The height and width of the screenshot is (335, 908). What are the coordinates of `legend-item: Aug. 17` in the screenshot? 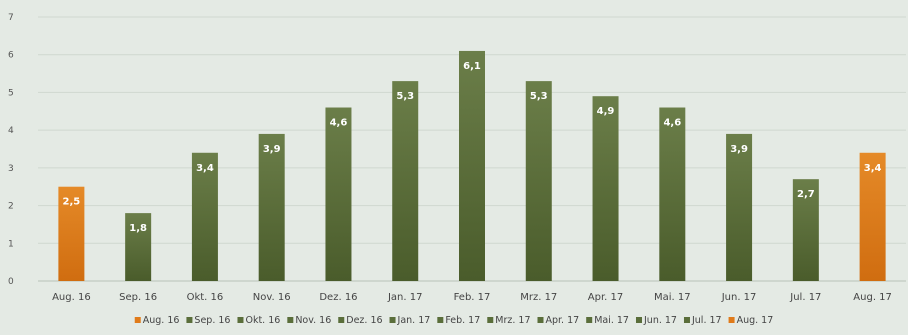 It's located at (751, 320).